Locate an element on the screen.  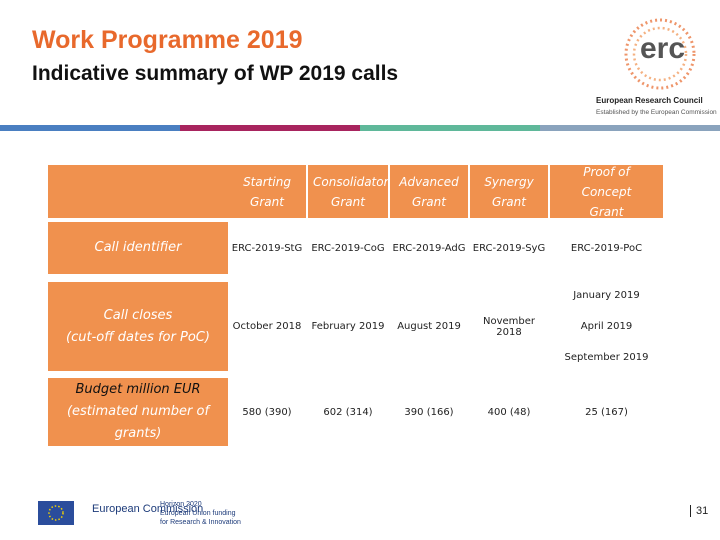
column-label: Synergy Grant is located at coordinates (509, 191).